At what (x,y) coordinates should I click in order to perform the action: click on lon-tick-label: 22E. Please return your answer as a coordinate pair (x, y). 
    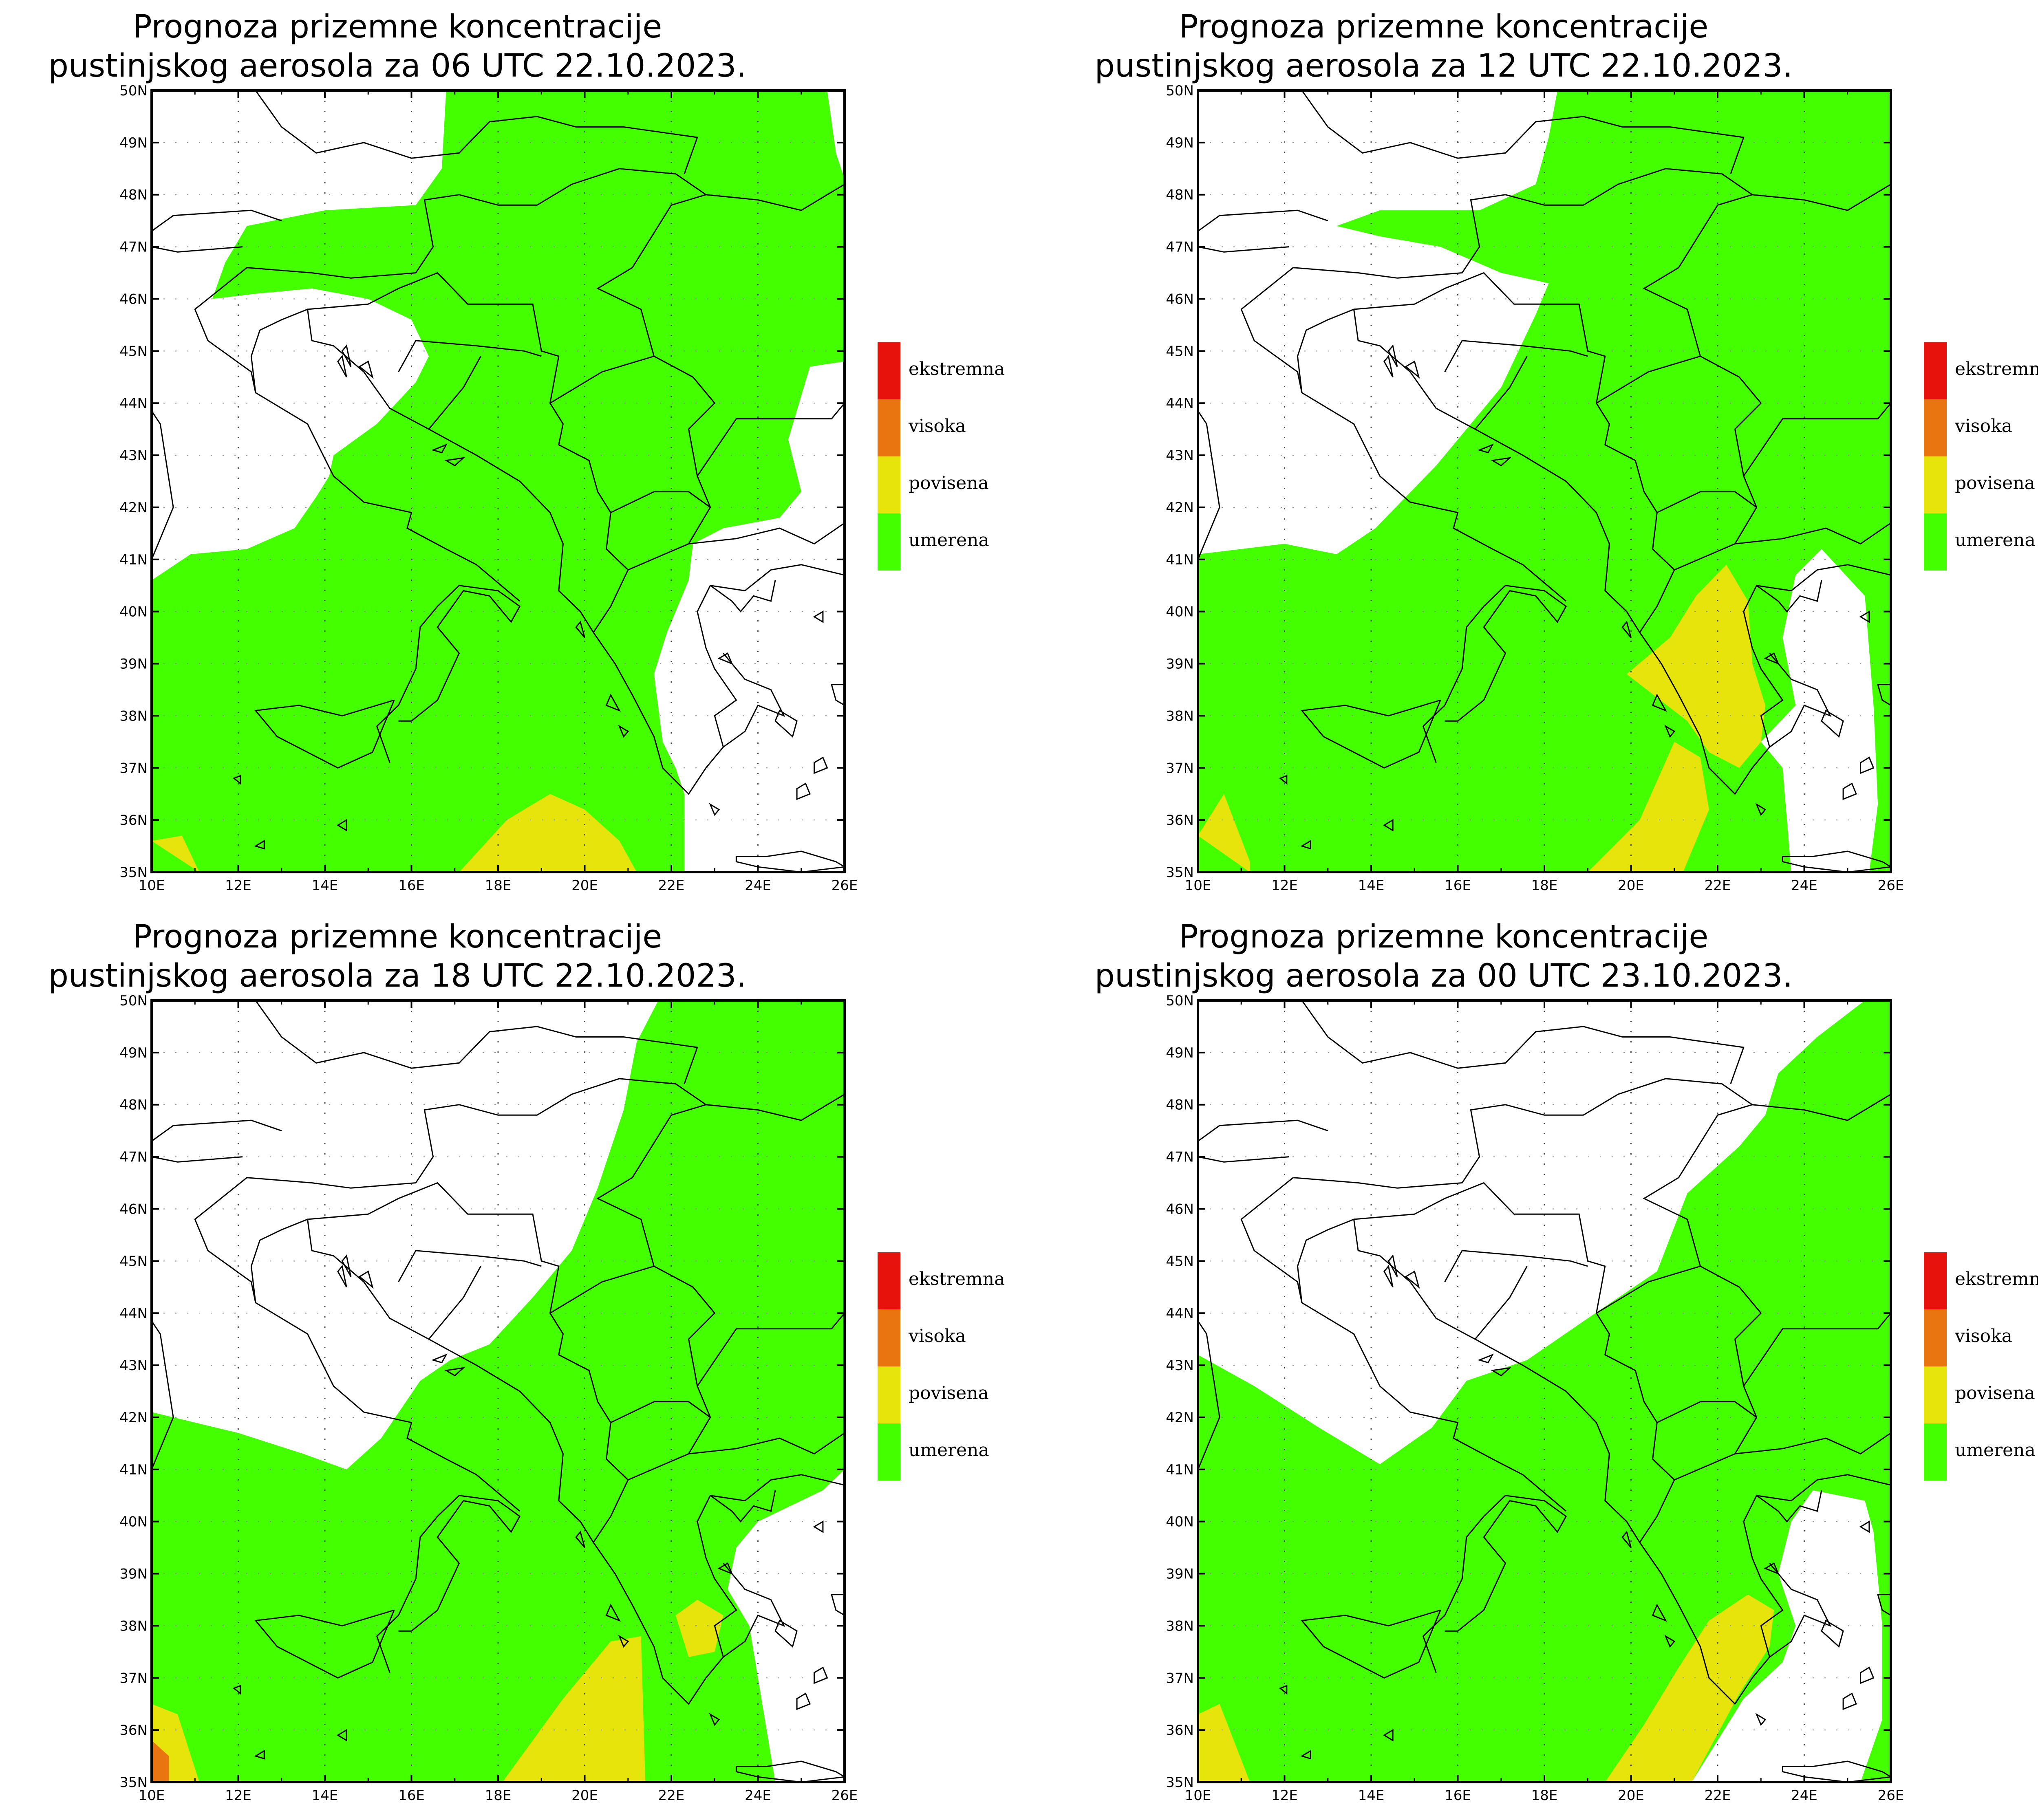
    Looking at the image, I should click on (1718, 886).